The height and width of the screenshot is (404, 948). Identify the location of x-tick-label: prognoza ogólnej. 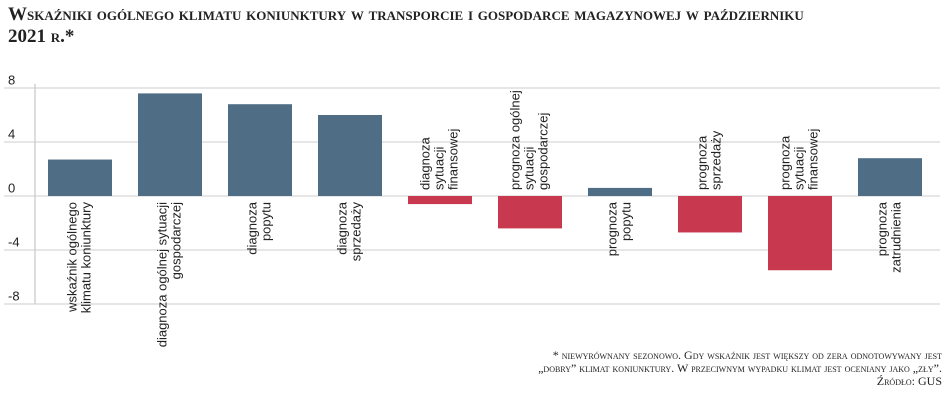
(514, 140).